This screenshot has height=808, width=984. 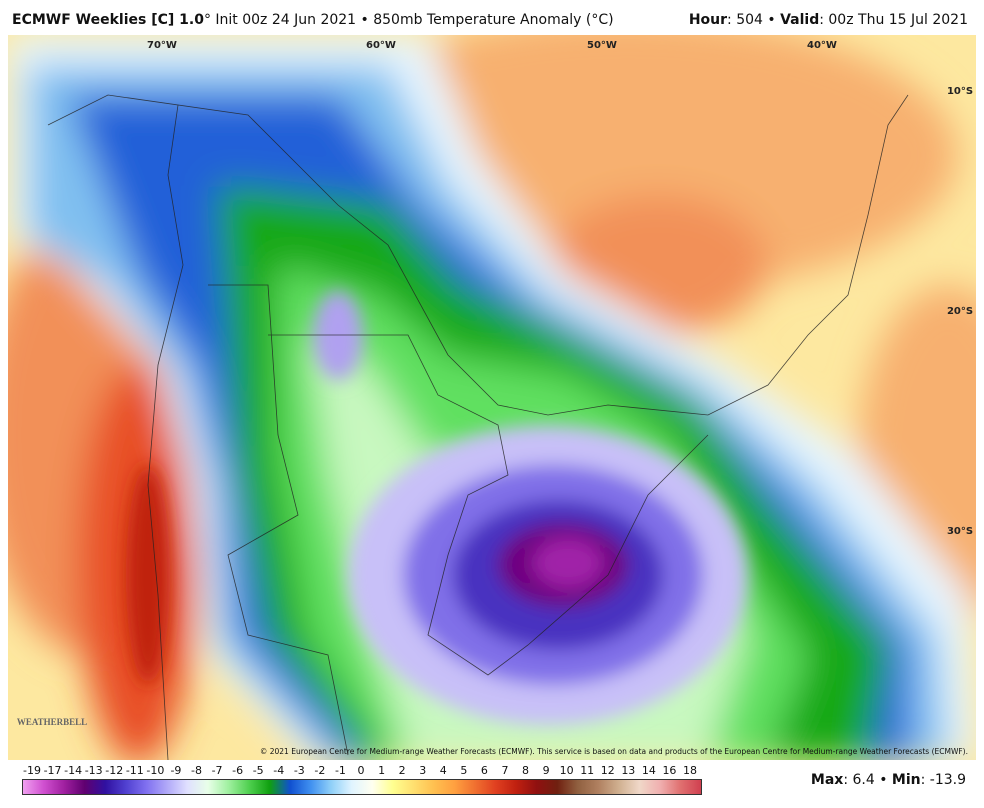 What do you see at coordinates (906, 780) in the screenshot?
I see `min-label: Min` at bounding box center [906, 780].